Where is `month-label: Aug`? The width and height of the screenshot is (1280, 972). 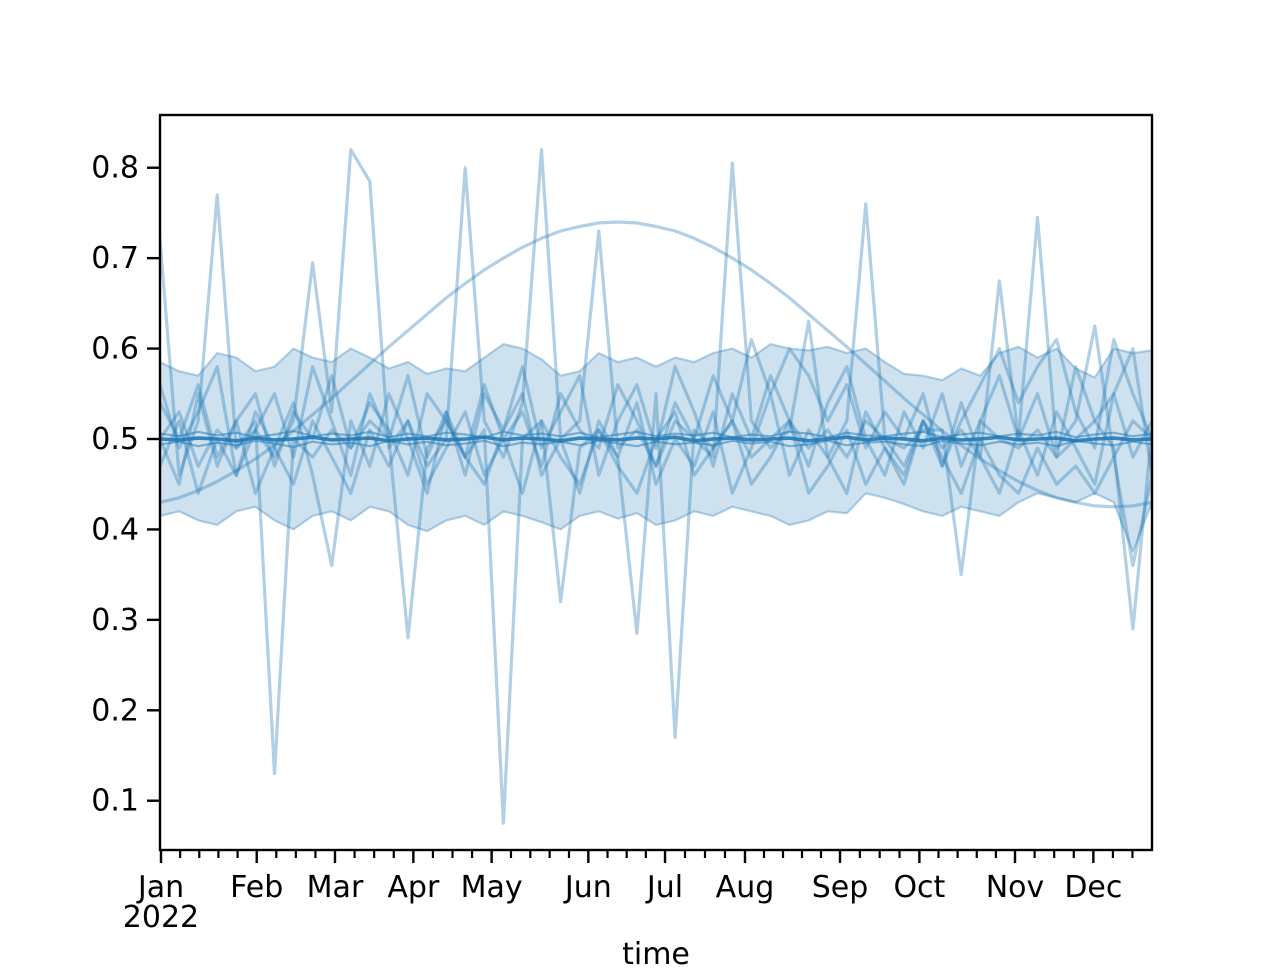
month-label: Aug is located at coordinates (745, 887).